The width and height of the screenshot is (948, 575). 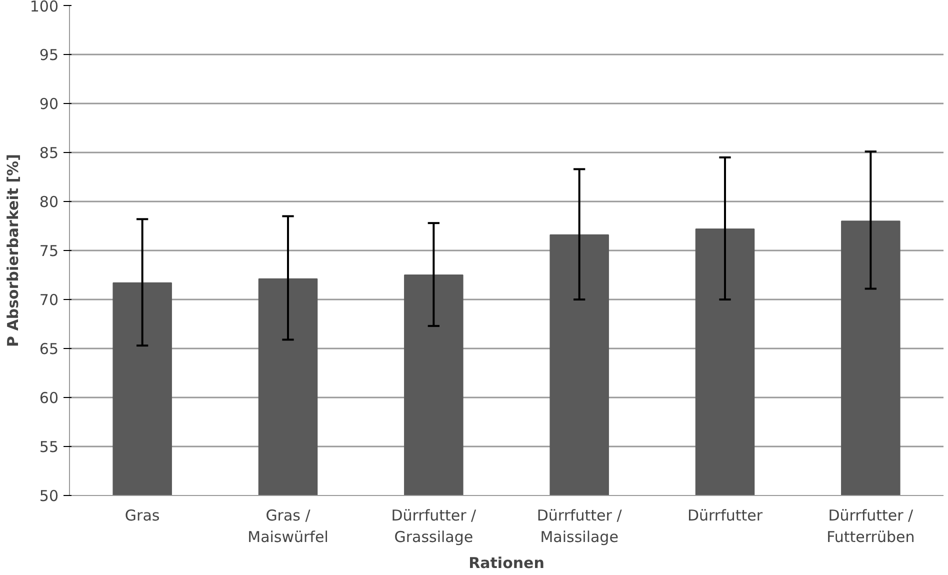 I want to click on y-tick-label: 50, so click(x=49, y=496).